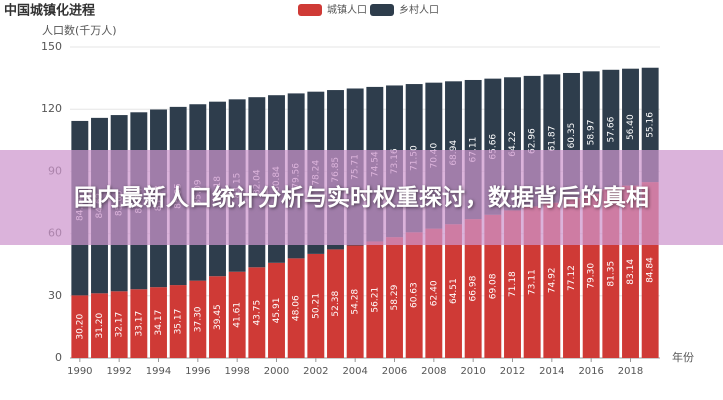  I want to click on value-label: 56.40, so click(631, 127).